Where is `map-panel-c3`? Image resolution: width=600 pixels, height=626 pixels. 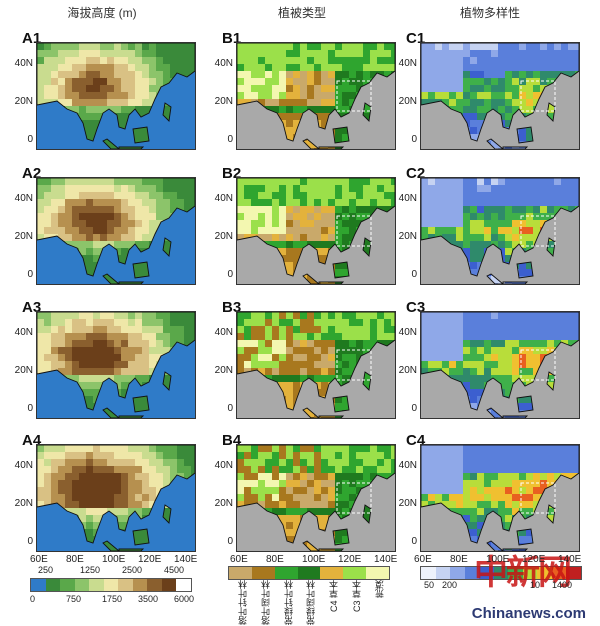 map-panel-c3 is located at coordinates (500, 365).